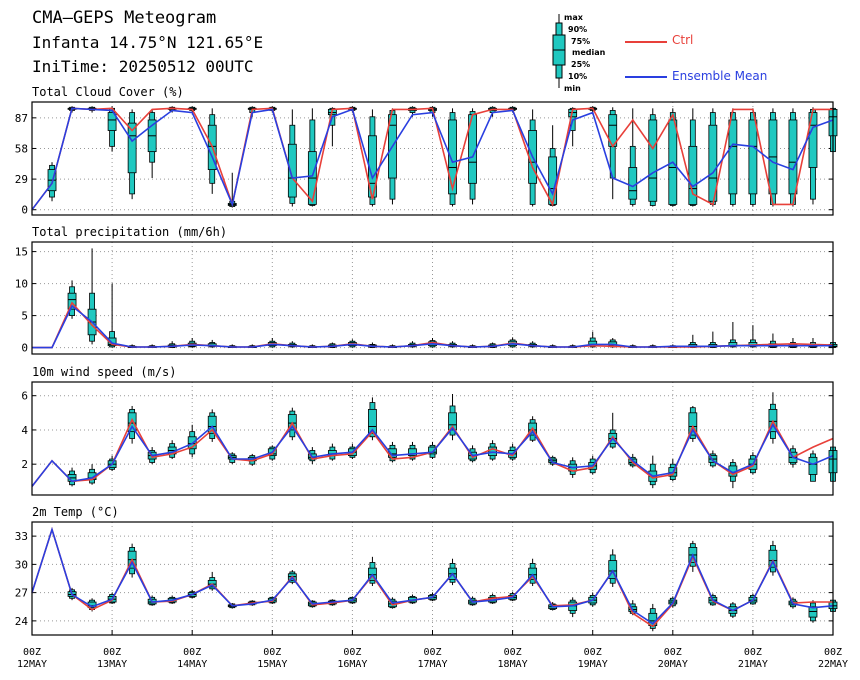 This screenshot has width=860, height=680. I want to click on x-tick-label-date: 12MAY, so click(32, 664).